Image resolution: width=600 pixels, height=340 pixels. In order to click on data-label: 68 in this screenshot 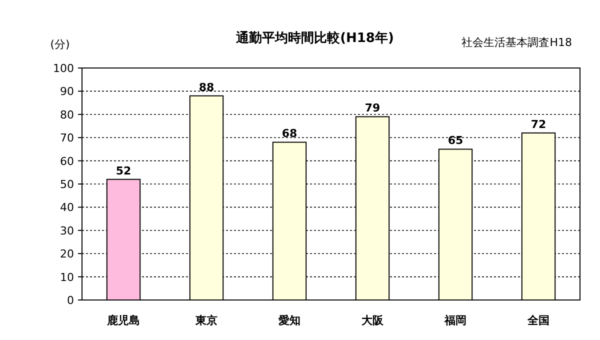, I will do `click(290, 133)`.